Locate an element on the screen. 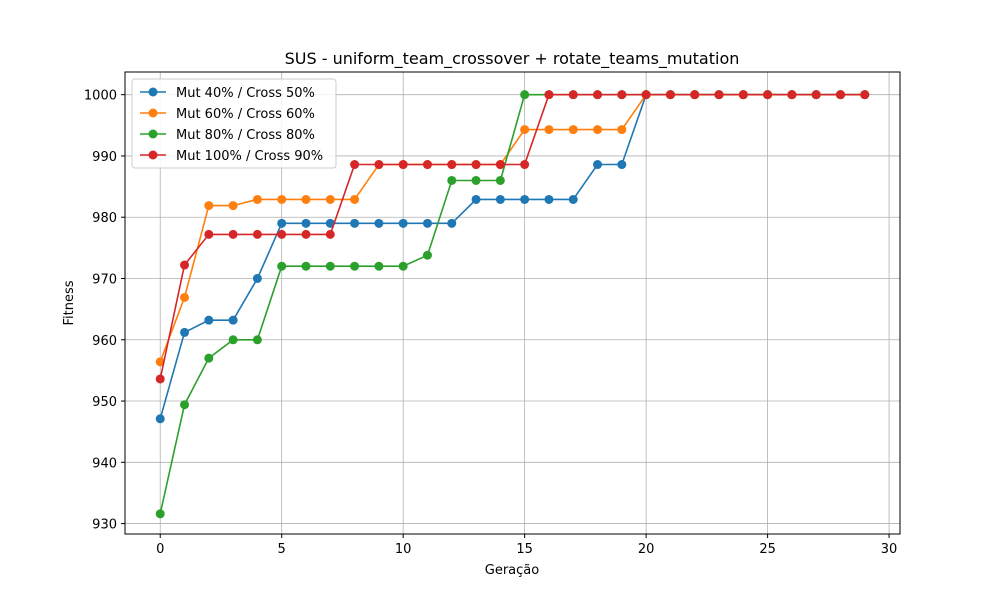  x-tick-label: 0 is located at coordinates (160, 549).